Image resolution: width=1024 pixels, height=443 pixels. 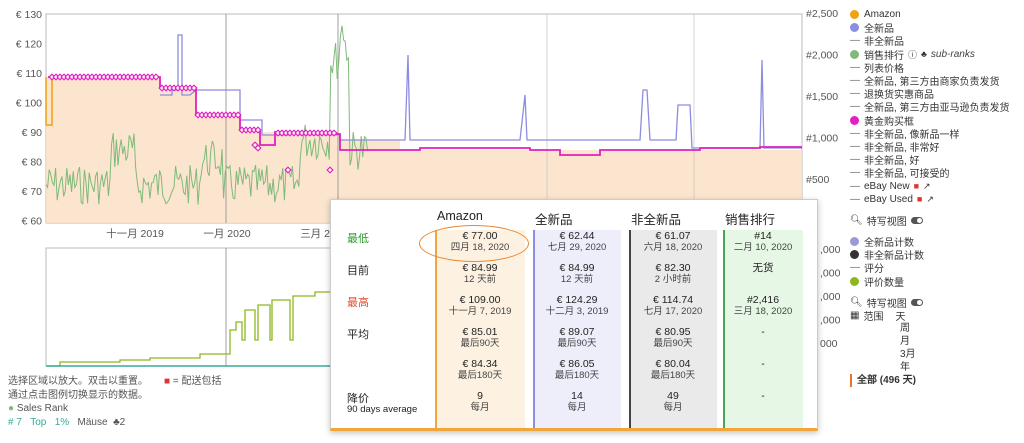 I want to click on rank-category: Mäuse, so click(x=92, y=422).